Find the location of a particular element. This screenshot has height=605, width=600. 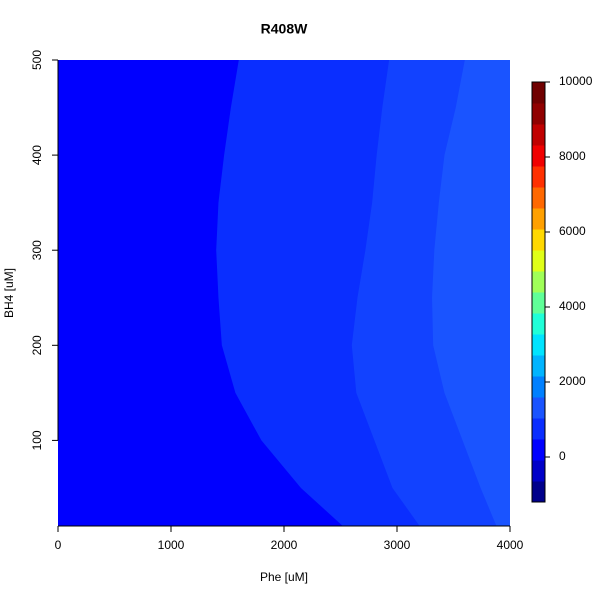

colorbar-tick-label: 4000 is located at coordinates (572, 306).